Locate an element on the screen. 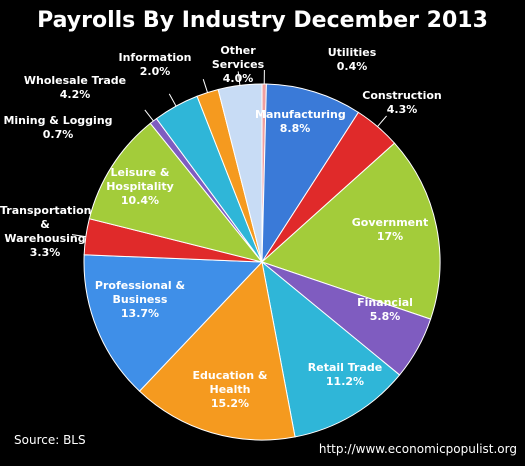 Image resolution: width=525 pixels, height=466 pixels. slice-label: Retail Trade 11.2% is located at coordinates (345, 375).